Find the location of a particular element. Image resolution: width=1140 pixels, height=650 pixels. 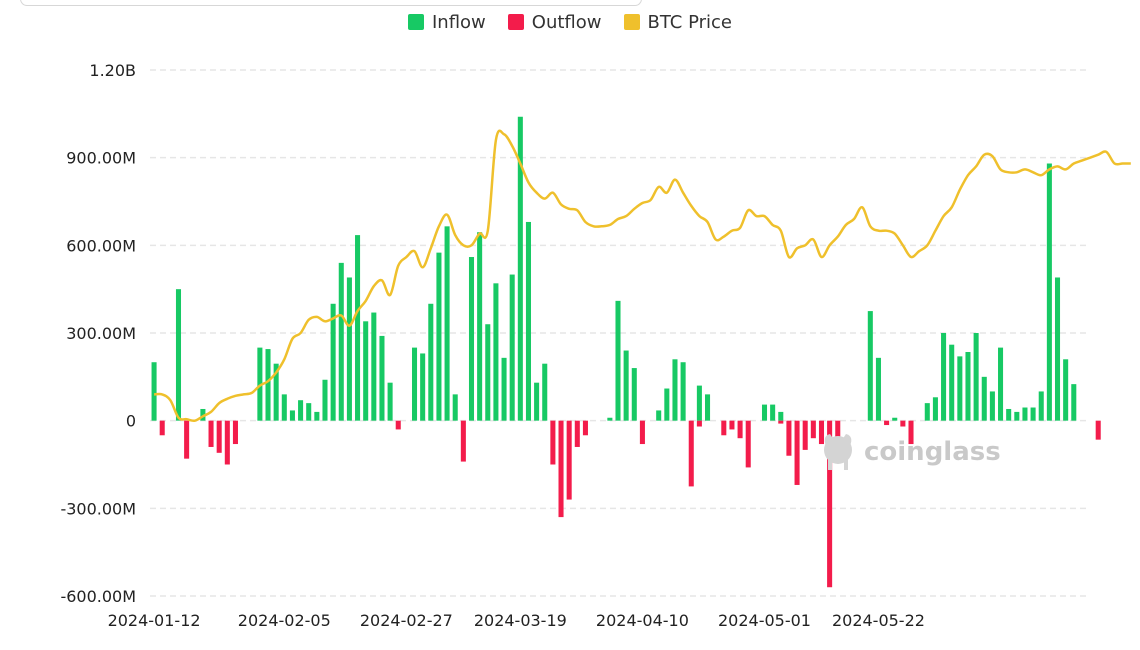

legend-item-btc-price: BTC Price is located at coordinates (677, 22).